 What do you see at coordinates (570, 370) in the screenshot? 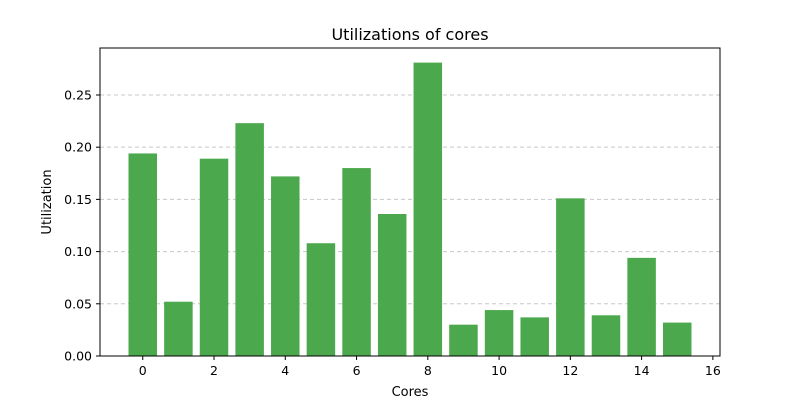
I see `x-tick-label: 12` at bounding box center [570, 370].